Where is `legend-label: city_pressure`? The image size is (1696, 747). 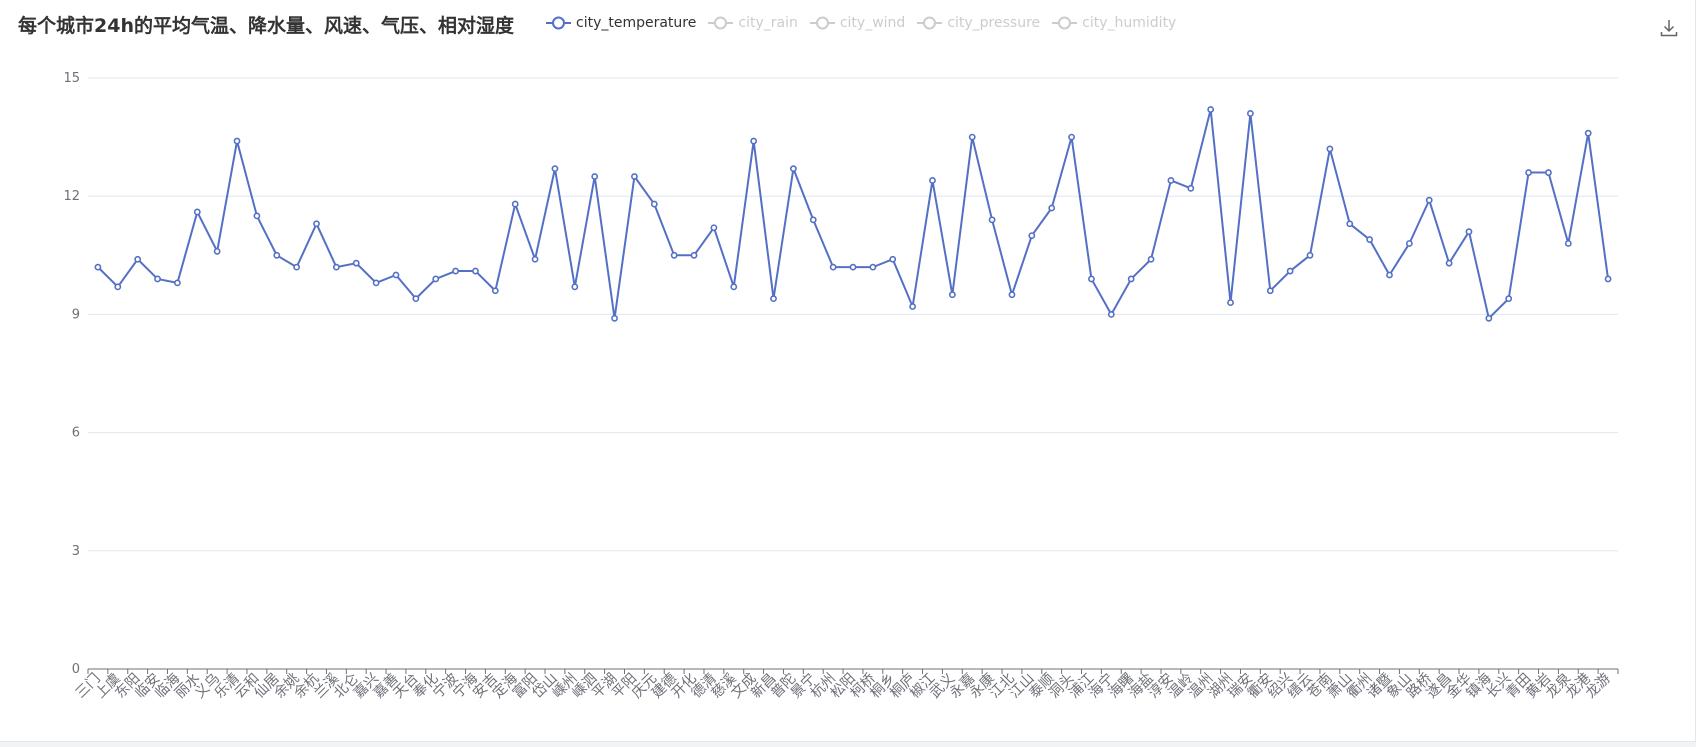
legend-label: city_pressure is located at coordinates (994, 23).